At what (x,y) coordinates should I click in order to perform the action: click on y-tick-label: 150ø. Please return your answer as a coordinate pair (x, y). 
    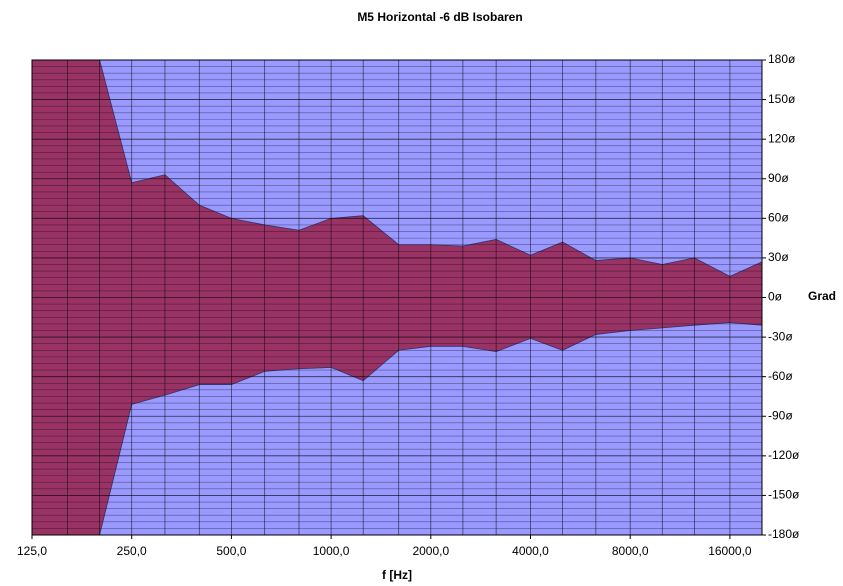
    Looking at the image, I should click on (782, 99).